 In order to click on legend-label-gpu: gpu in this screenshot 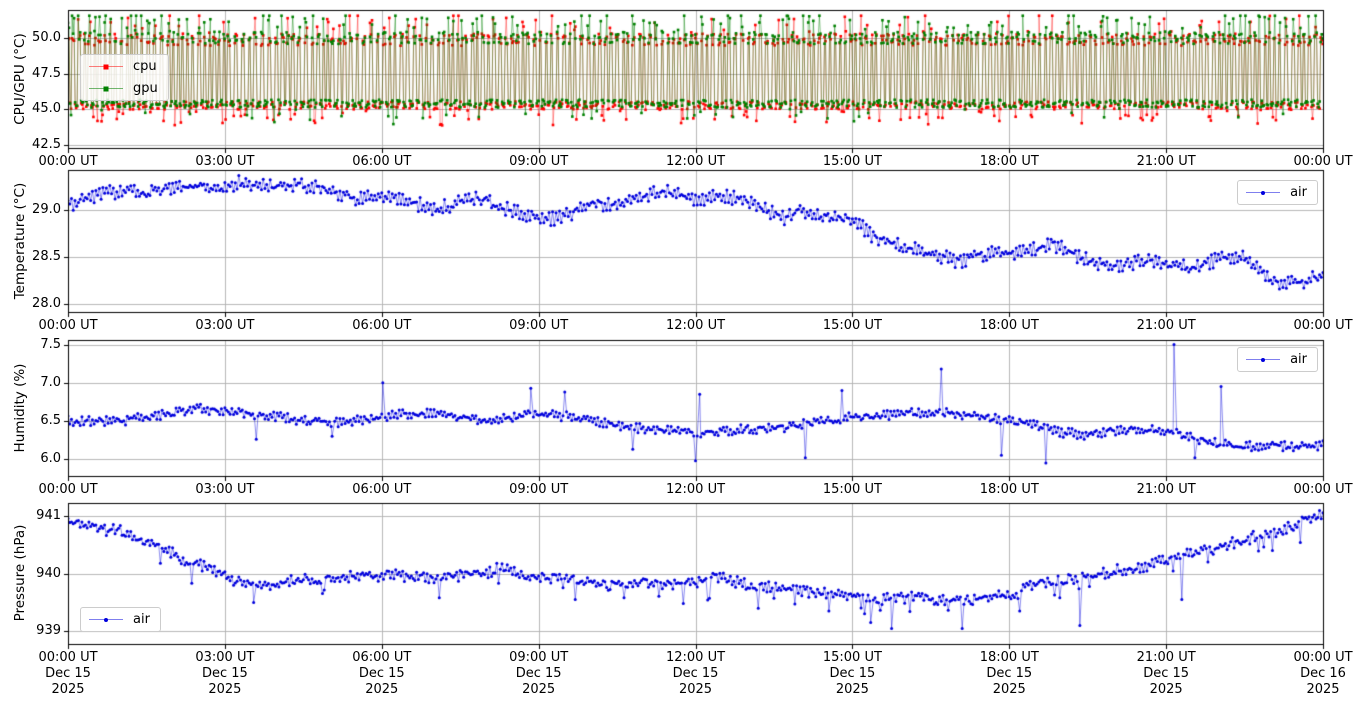, I will do `click(145, 88)`.